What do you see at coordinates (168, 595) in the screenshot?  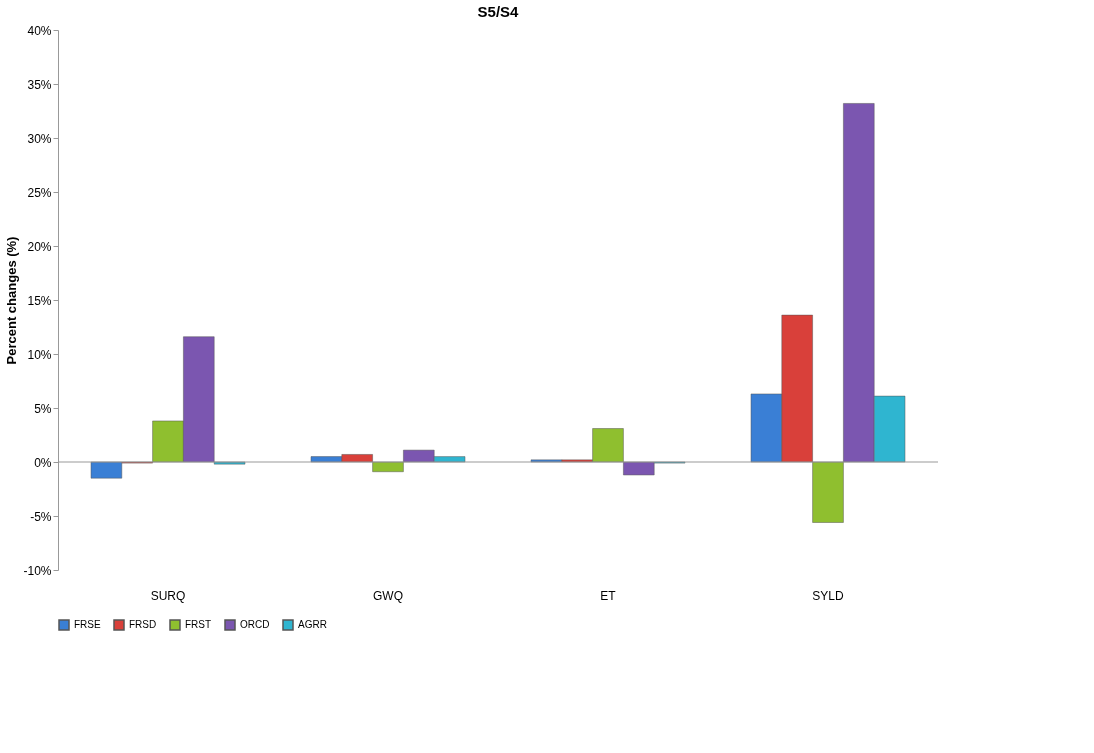 I see `x-tick-label: SURQ` at bounding box center [168, 595].